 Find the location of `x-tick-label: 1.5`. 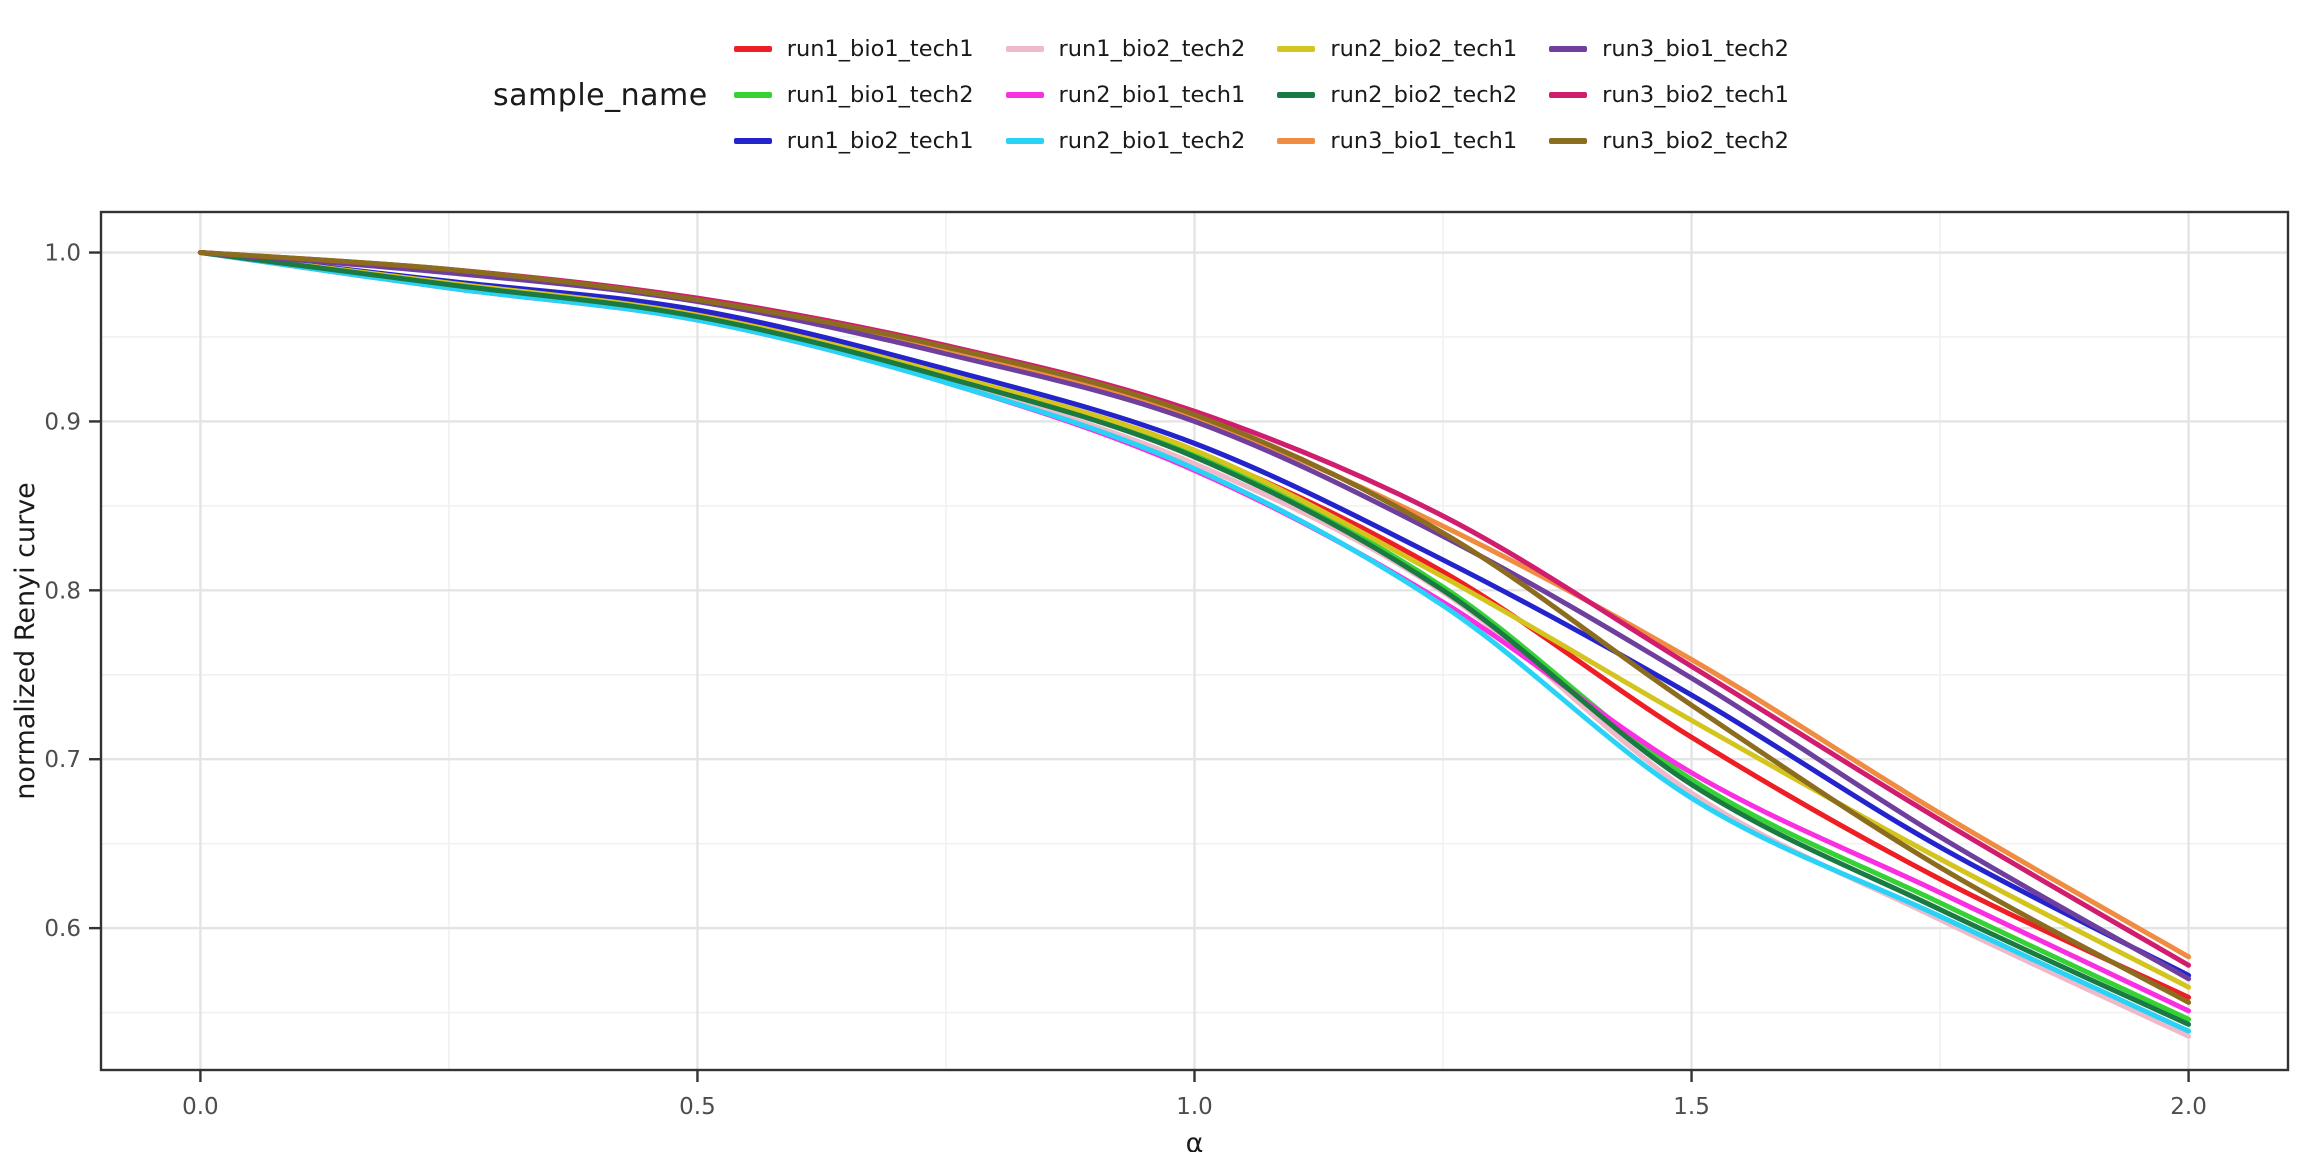

x-tick-label: 1.5 is located at coordinates (1691, 1107).